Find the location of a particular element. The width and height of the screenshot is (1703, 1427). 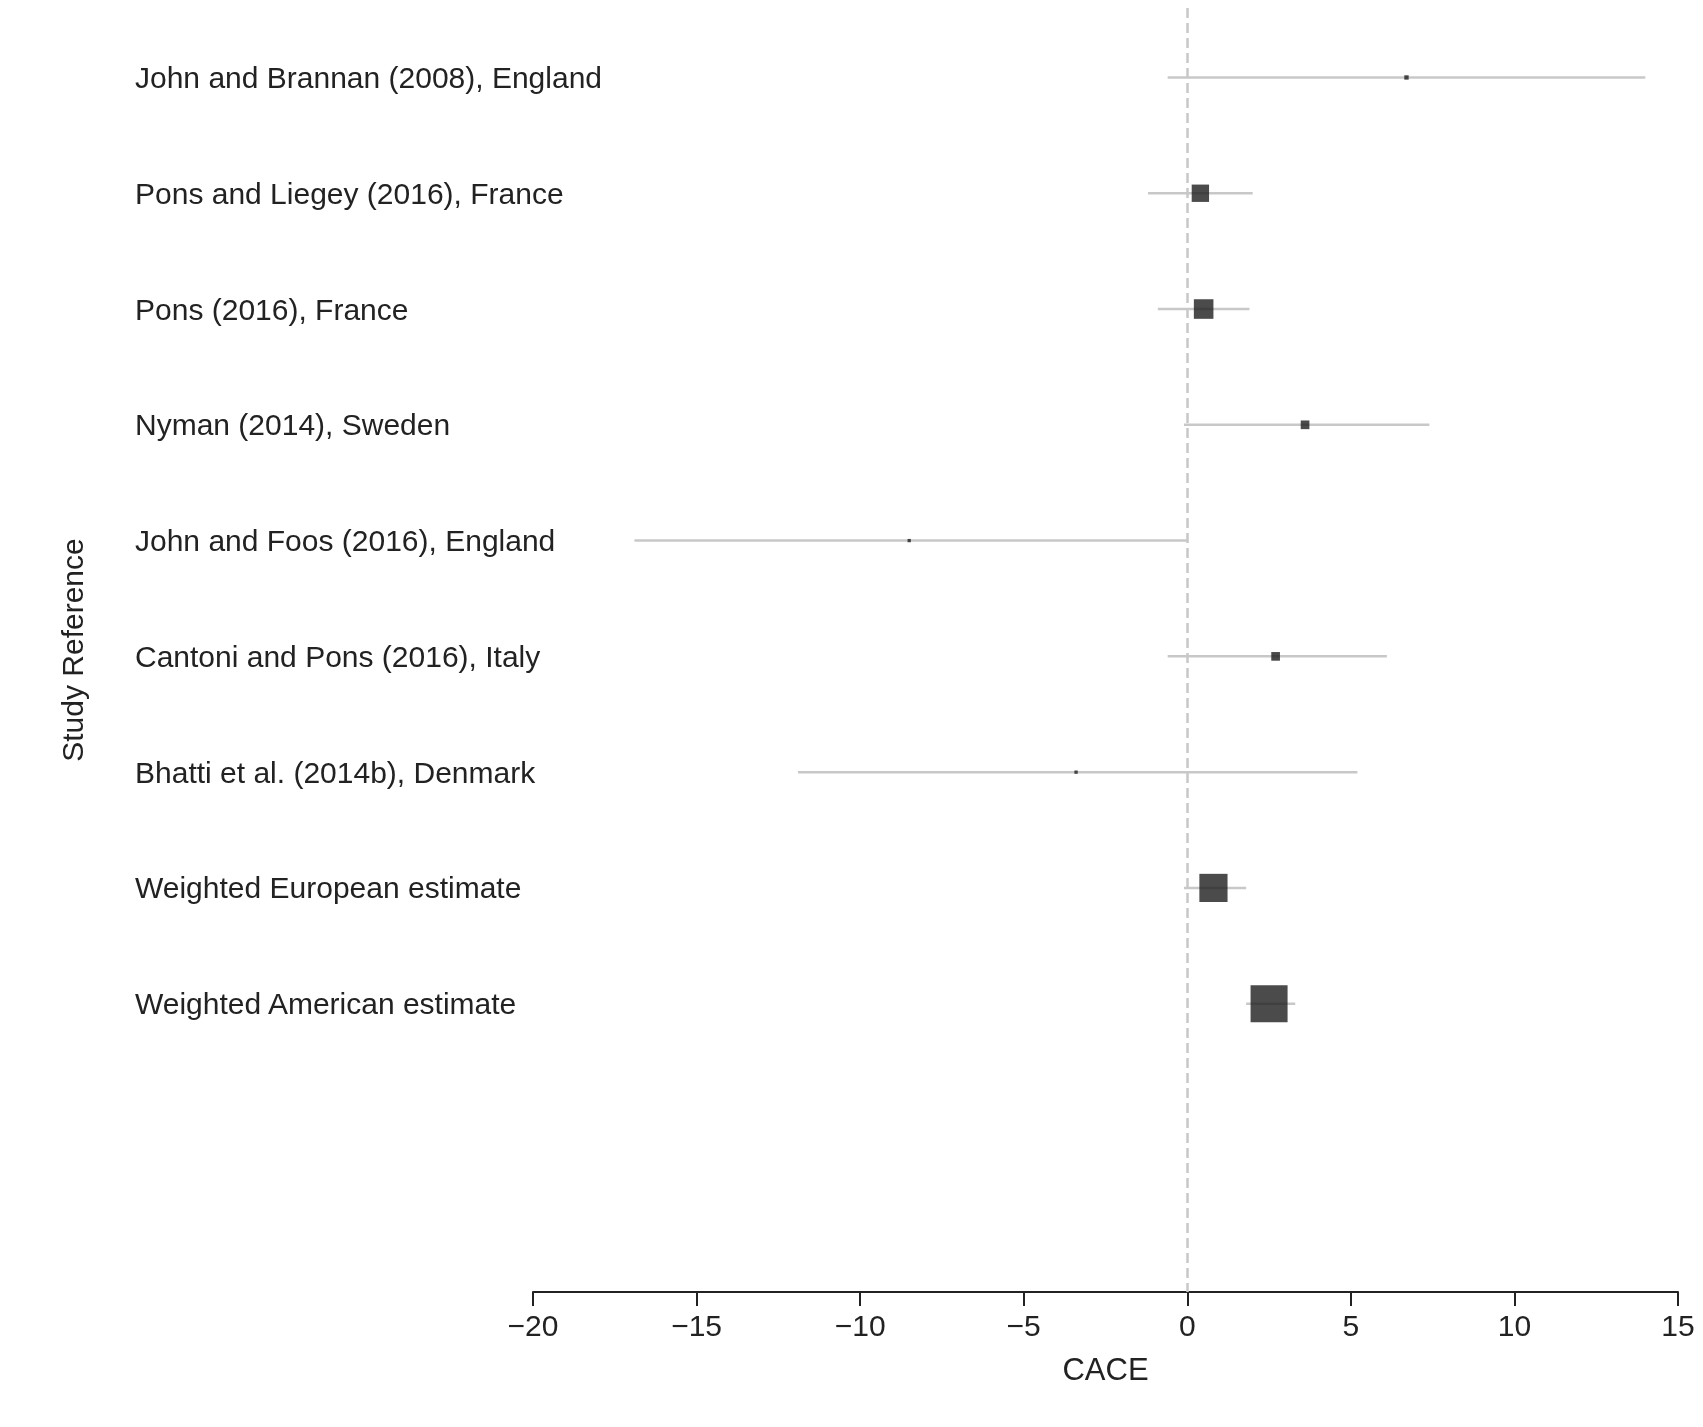

y-tick-label: Pons (2016), France is located at coordinates (272, 309).